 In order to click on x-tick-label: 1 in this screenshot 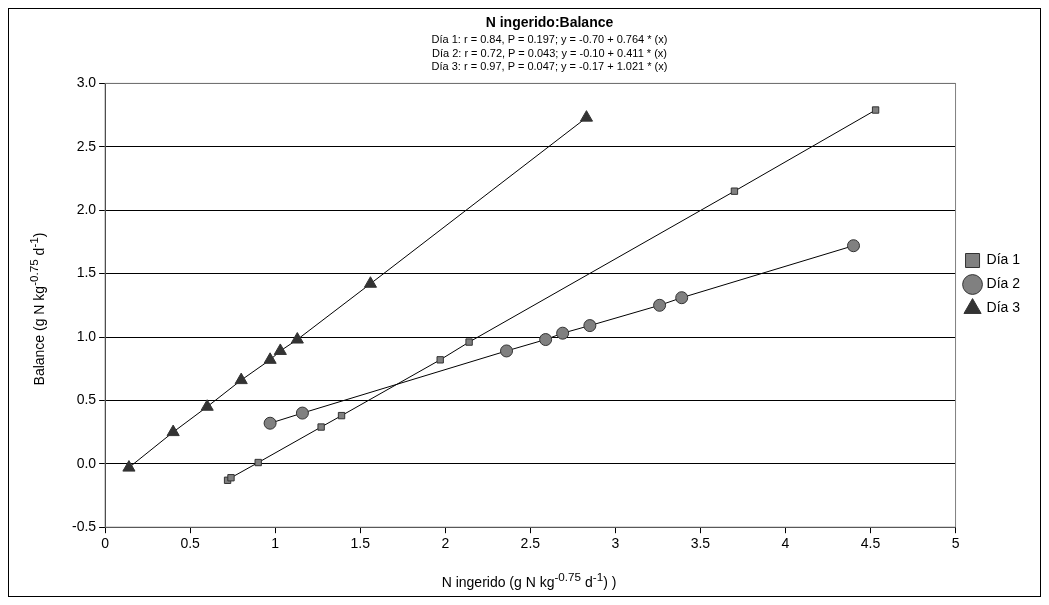, I will do `click(275, 543)`.